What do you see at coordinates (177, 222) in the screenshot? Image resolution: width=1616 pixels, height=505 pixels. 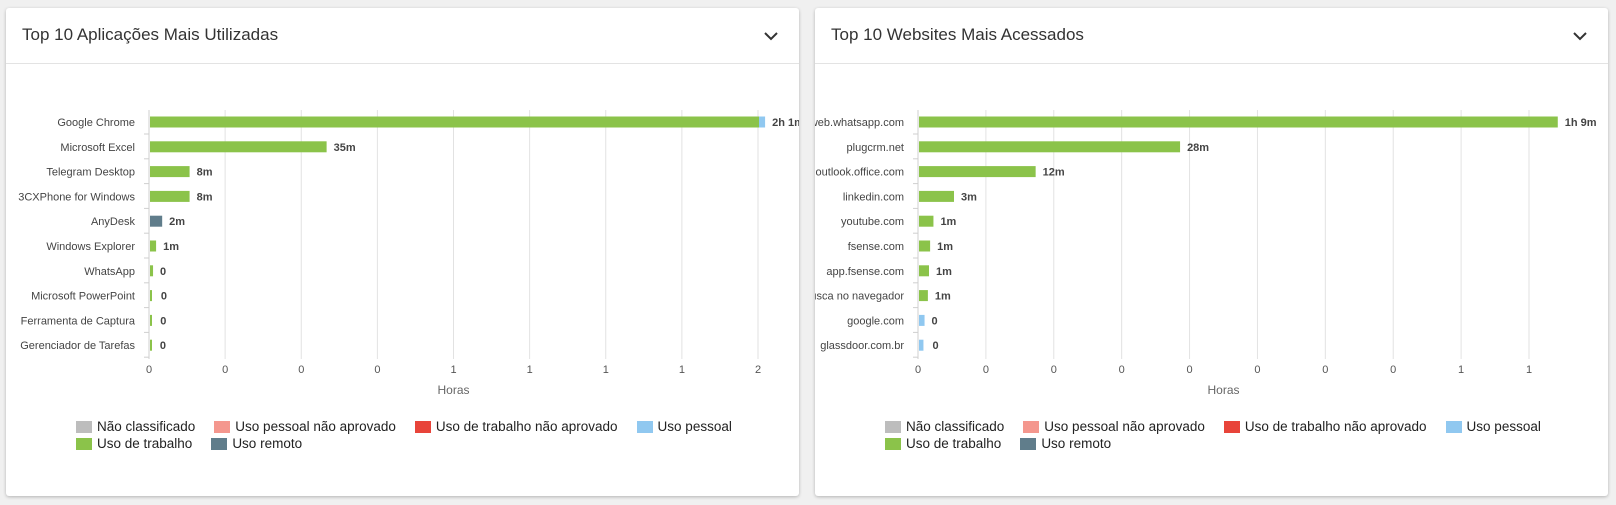 I see `bar-data-label: 2m` at bounding box center [177, 222].